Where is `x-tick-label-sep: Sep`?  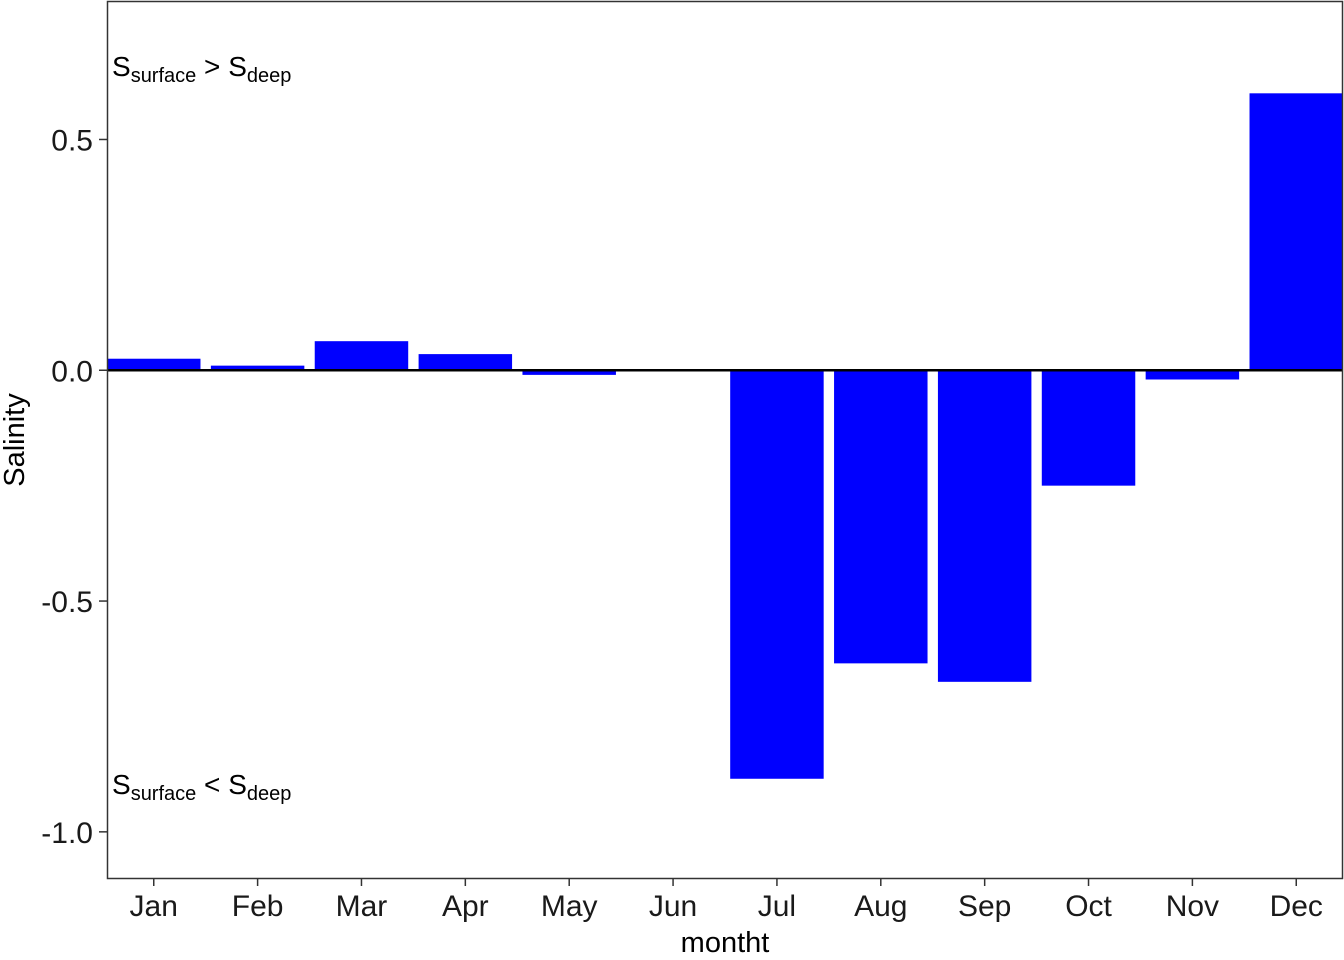 x-tick-label-sep: Sep is located at coordinates (984, 906).